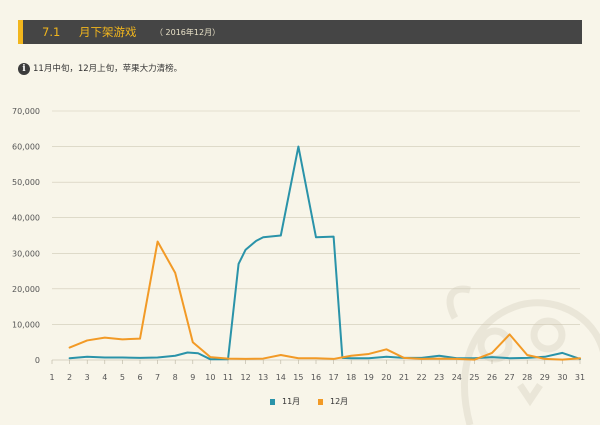  What do you see at coordinates (122, 377) in the screenshot?
I see `x-tick-label: 5` at bounding box center [122, 377].